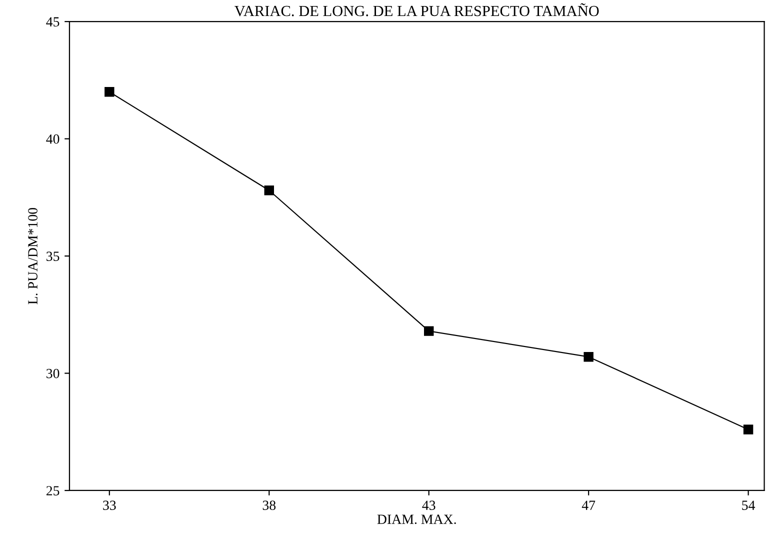 The height and width of the screenshot is (539, 772). I want to click on chart-title: VARIAC. DE LONG. DE LA PUA RESPECTO TAMAÑO, so click(416, 9).